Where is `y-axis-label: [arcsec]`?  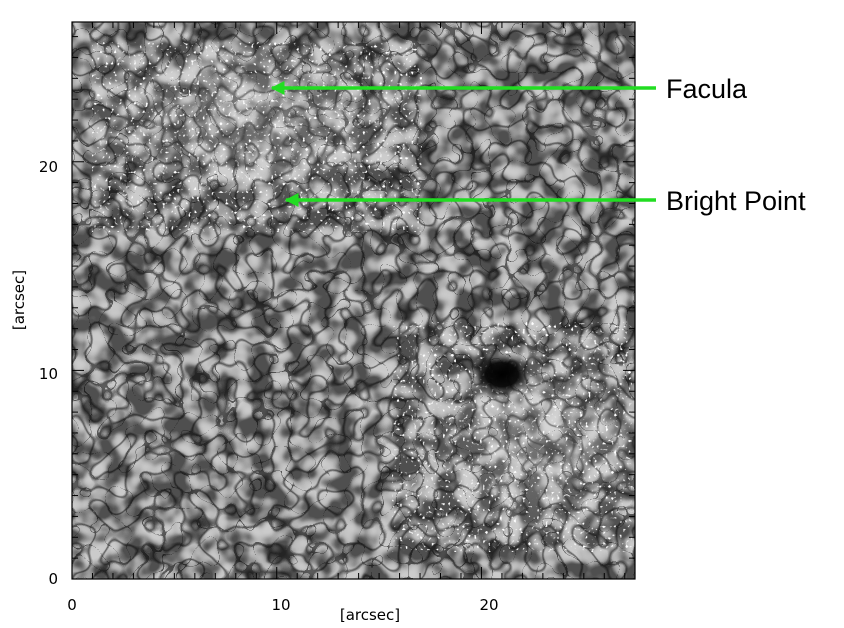
y-axis-label: [arcsec] is located at coordinates (19, 300).